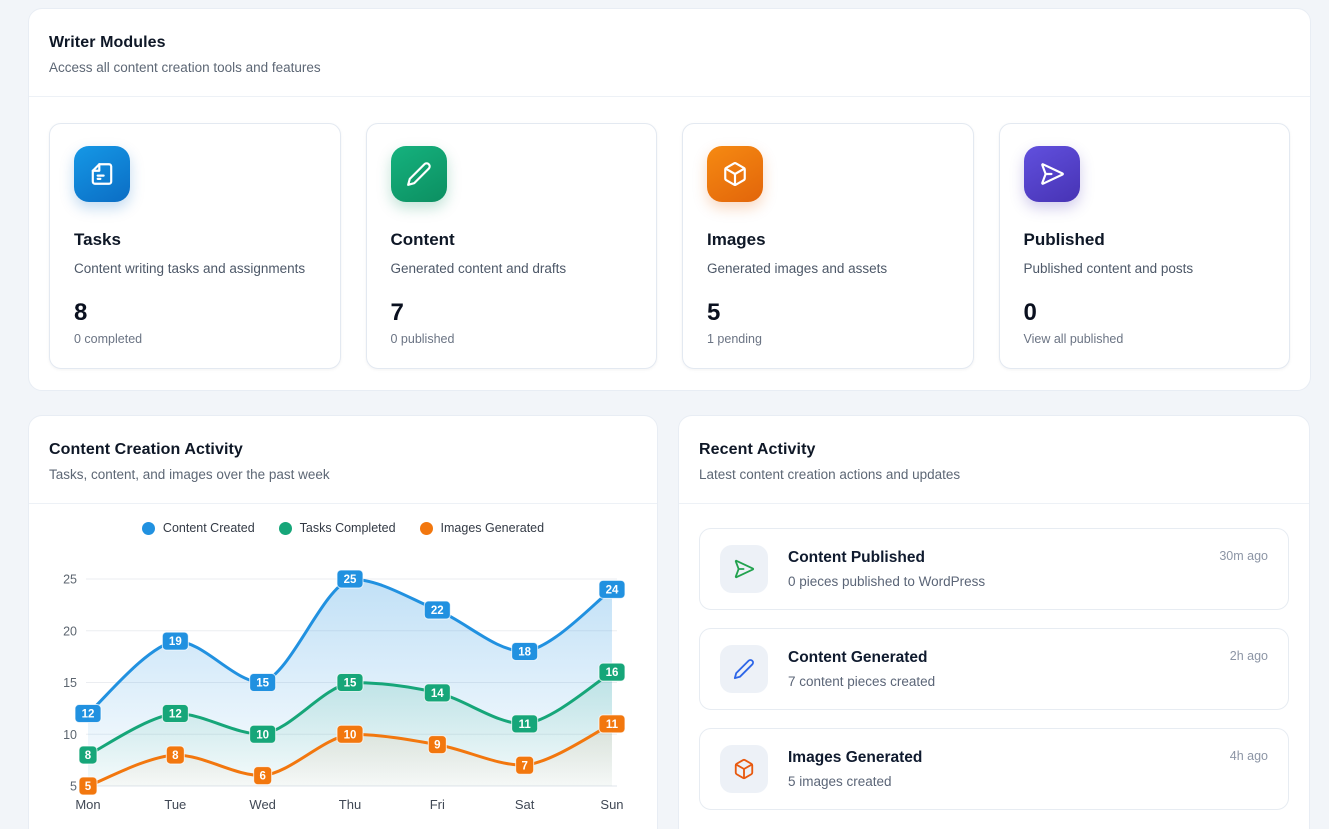 The height and width of the screenshot is (829, 1329). I want to click on tasks-icon-tile, so click(102, 174).